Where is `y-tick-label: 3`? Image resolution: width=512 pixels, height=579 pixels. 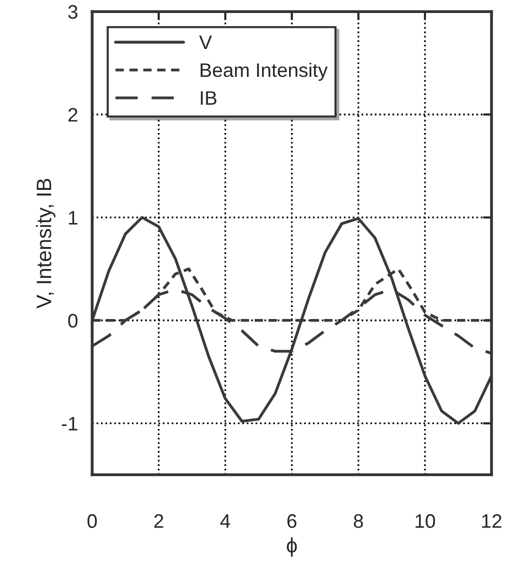
y-tick-label: 3 is located at coordinates (73, 12).